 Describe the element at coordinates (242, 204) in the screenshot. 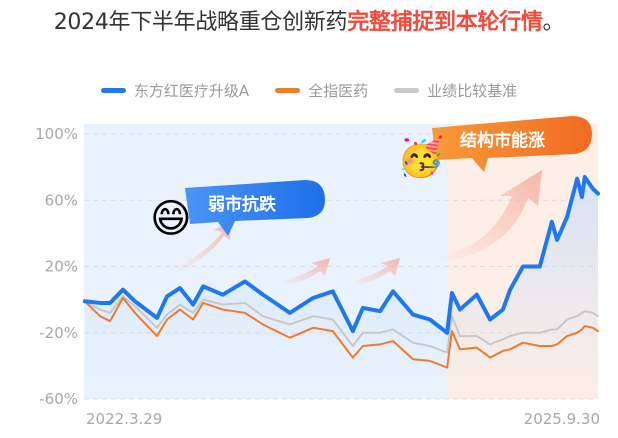

I see `weak-label: 弱市抗跌` at that location.